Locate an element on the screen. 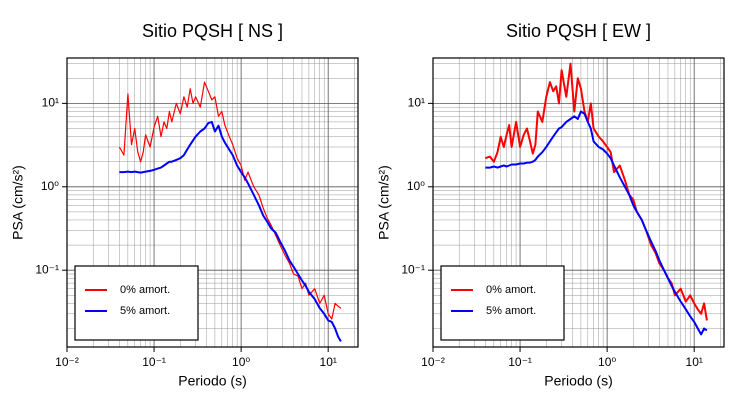 The height and width of the screenshot is (400, 730). chart-title: Sitio PQSH [ NS ] is located at coordinates (212, 31).